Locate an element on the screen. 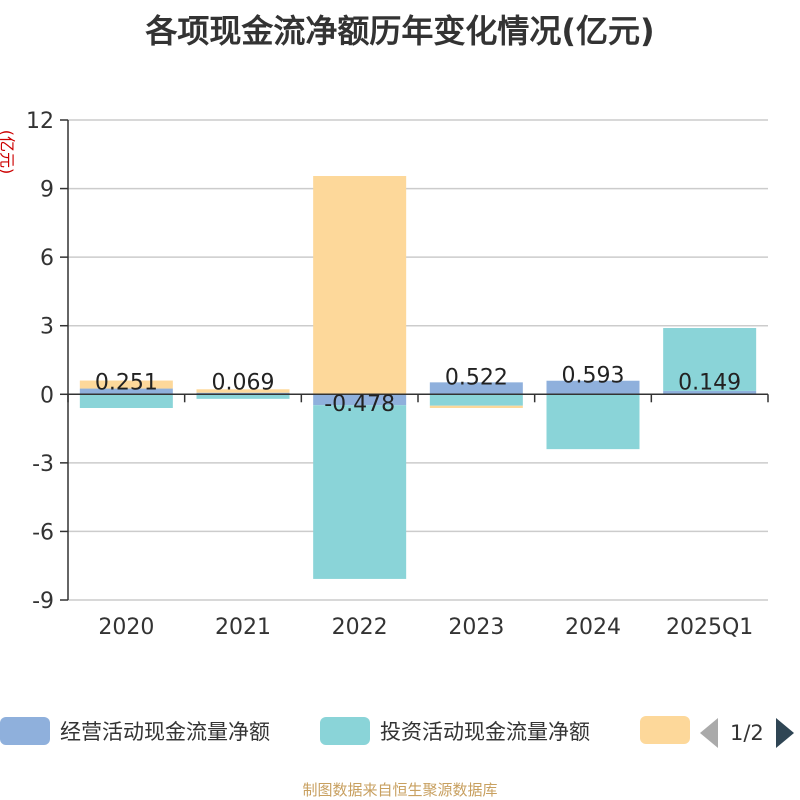  bar-1-2025Q1 is located at coordinates (710, 392).